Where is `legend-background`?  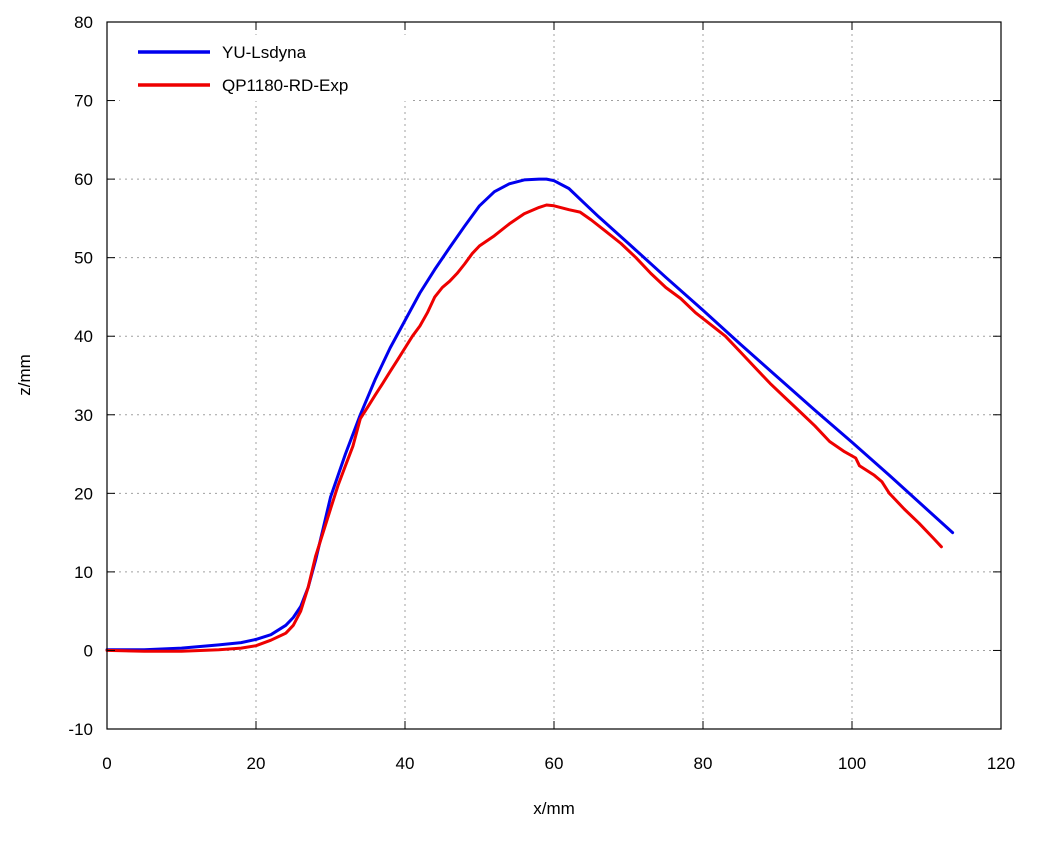
legend-background is located at coordinates (265, 68).